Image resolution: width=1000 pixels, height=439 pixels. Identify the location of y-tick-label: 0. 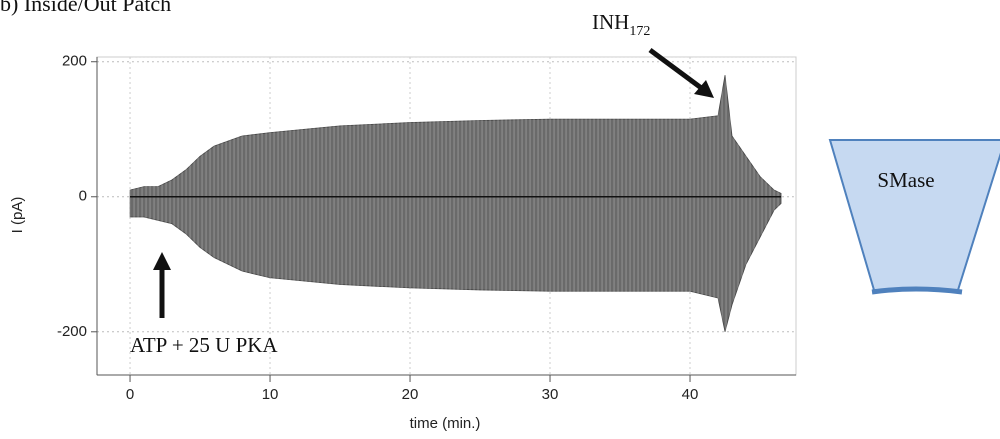
(83, 196).